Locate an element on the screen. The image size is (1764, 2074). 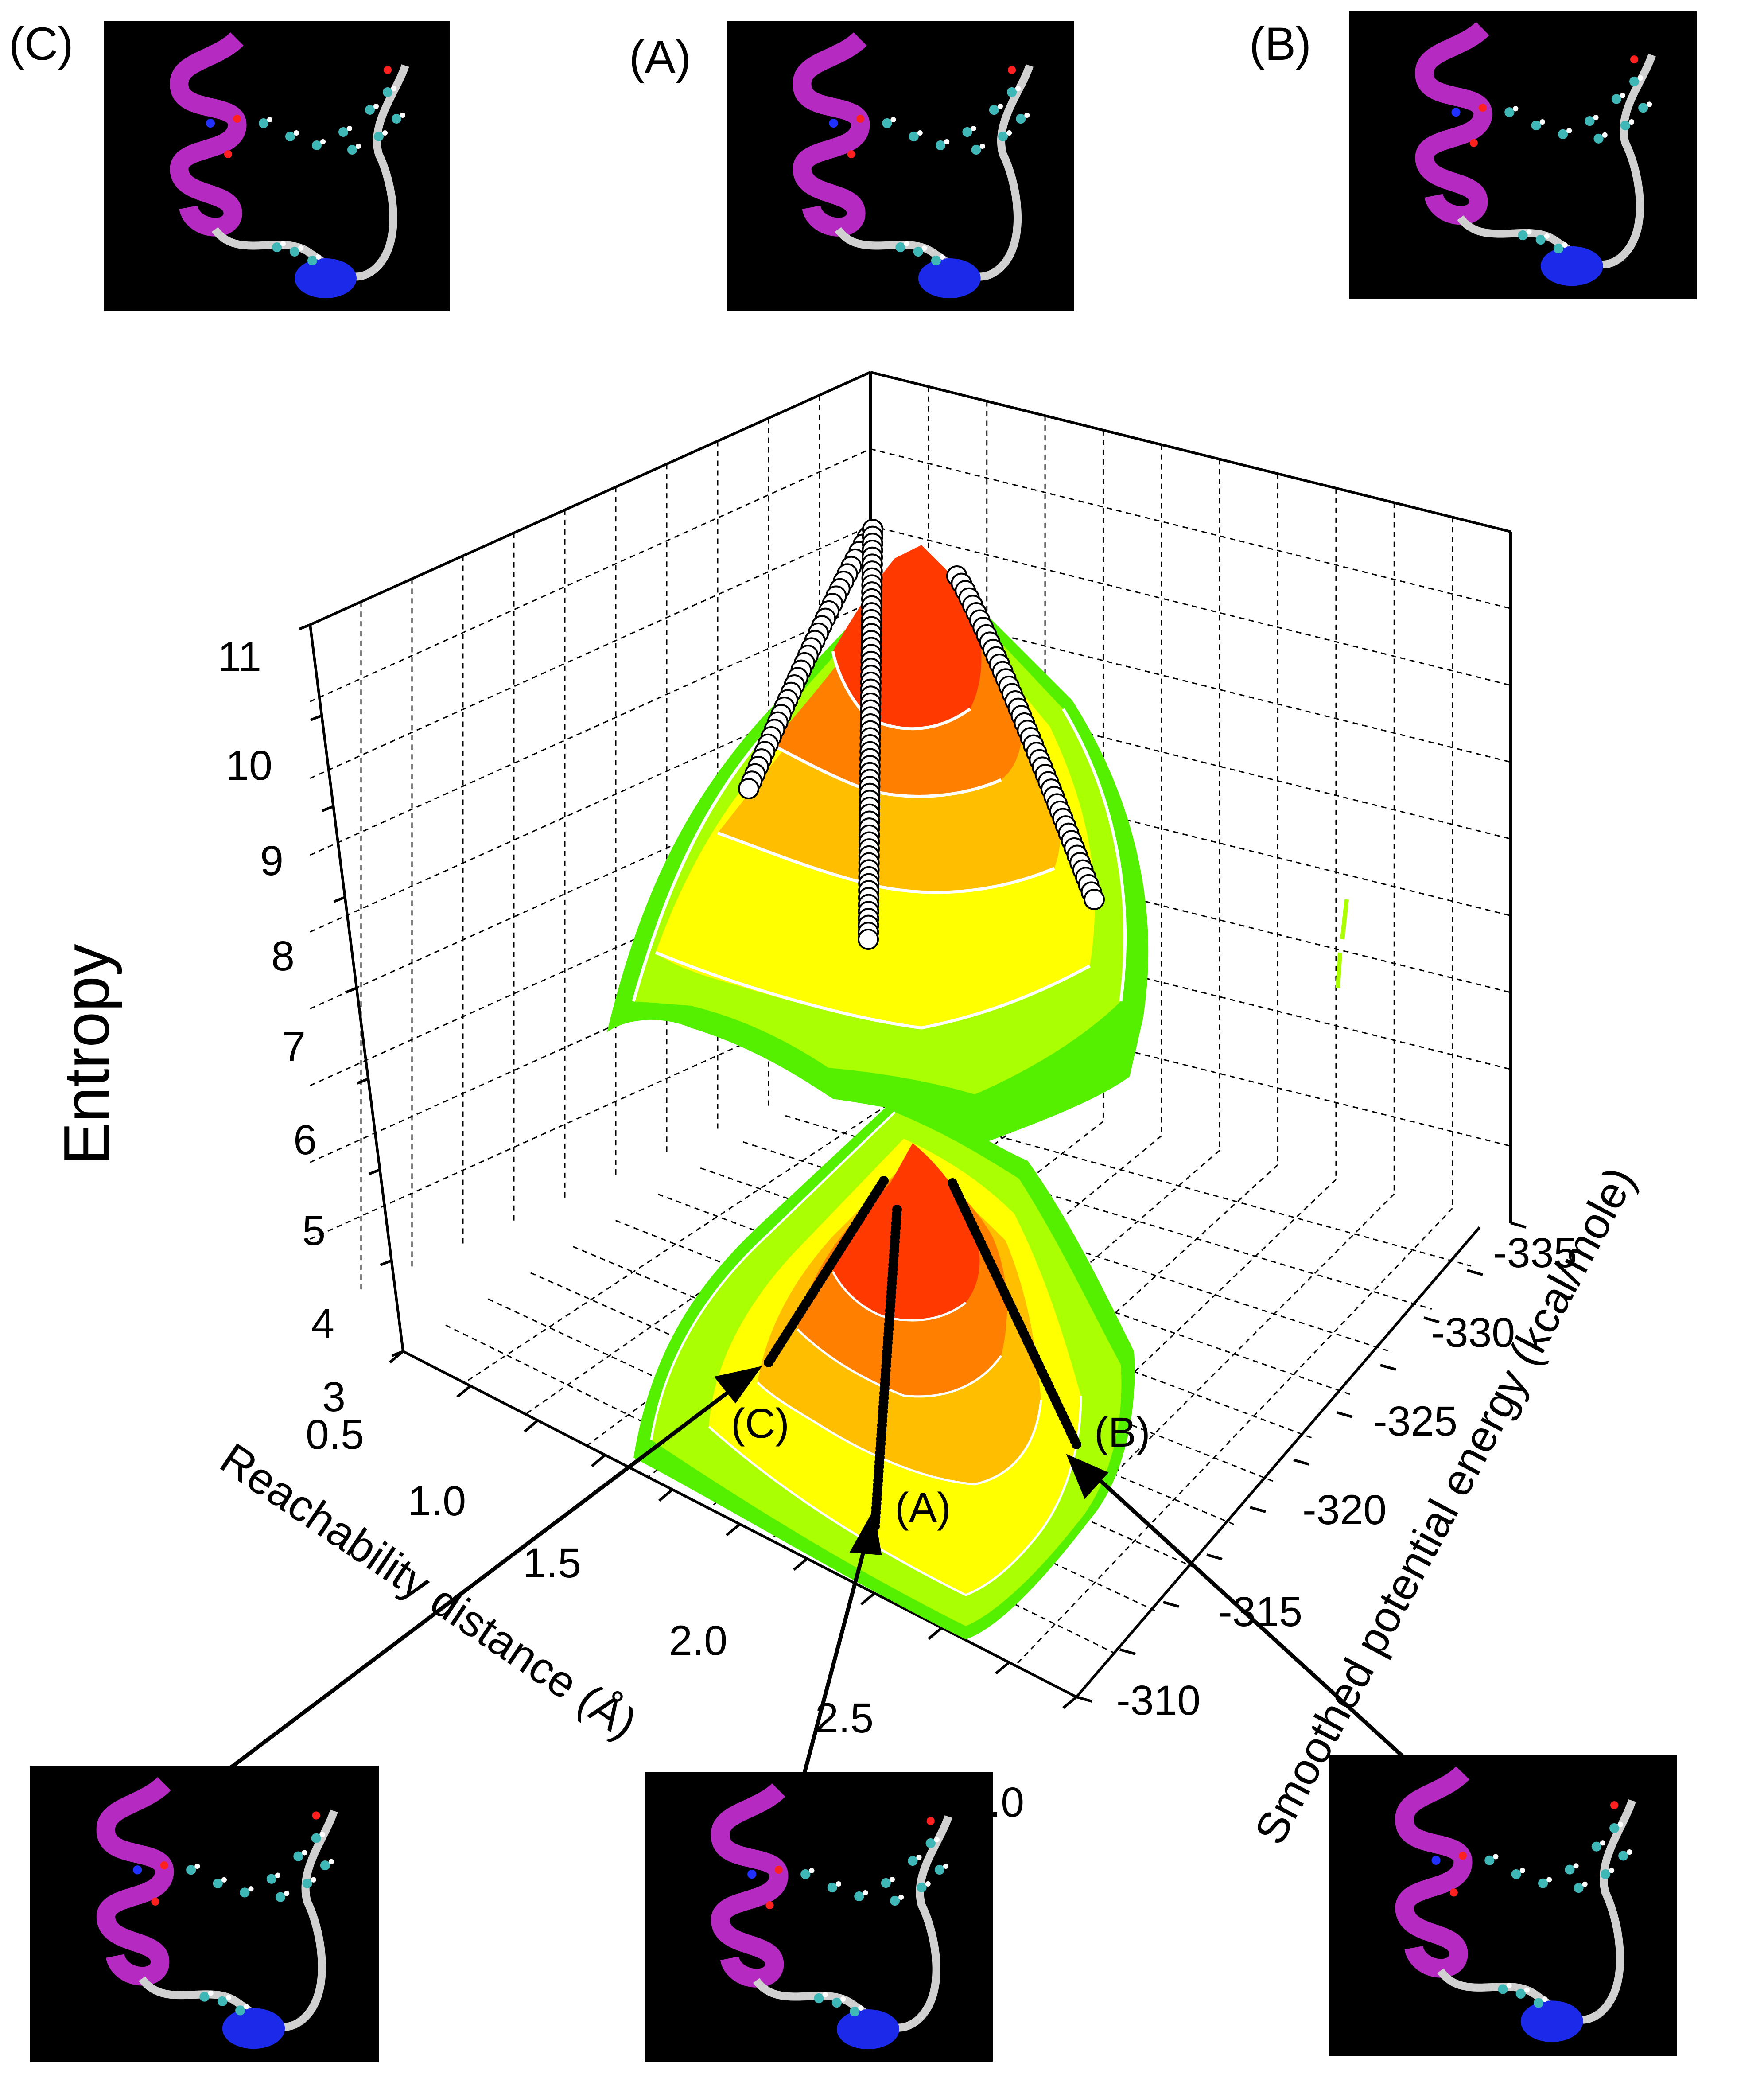
upper-series-markers is located at coordinates (922, 734).